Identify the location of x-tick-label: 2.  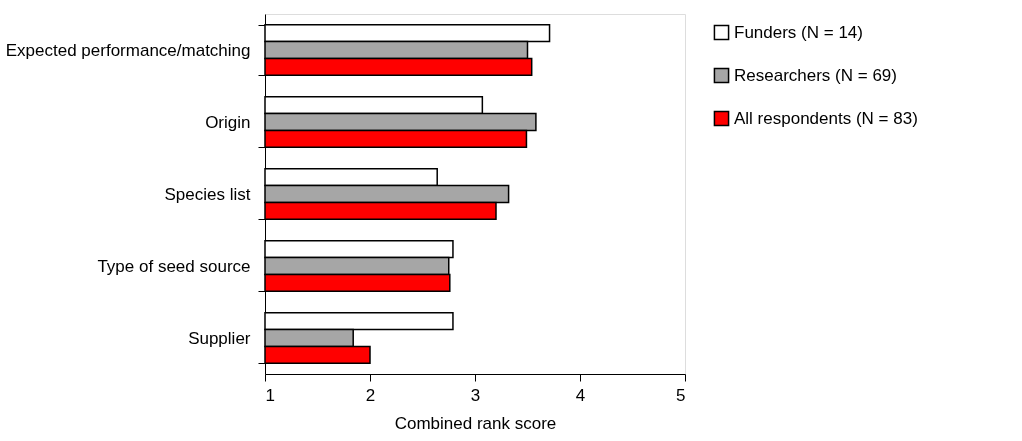
(370, 395).